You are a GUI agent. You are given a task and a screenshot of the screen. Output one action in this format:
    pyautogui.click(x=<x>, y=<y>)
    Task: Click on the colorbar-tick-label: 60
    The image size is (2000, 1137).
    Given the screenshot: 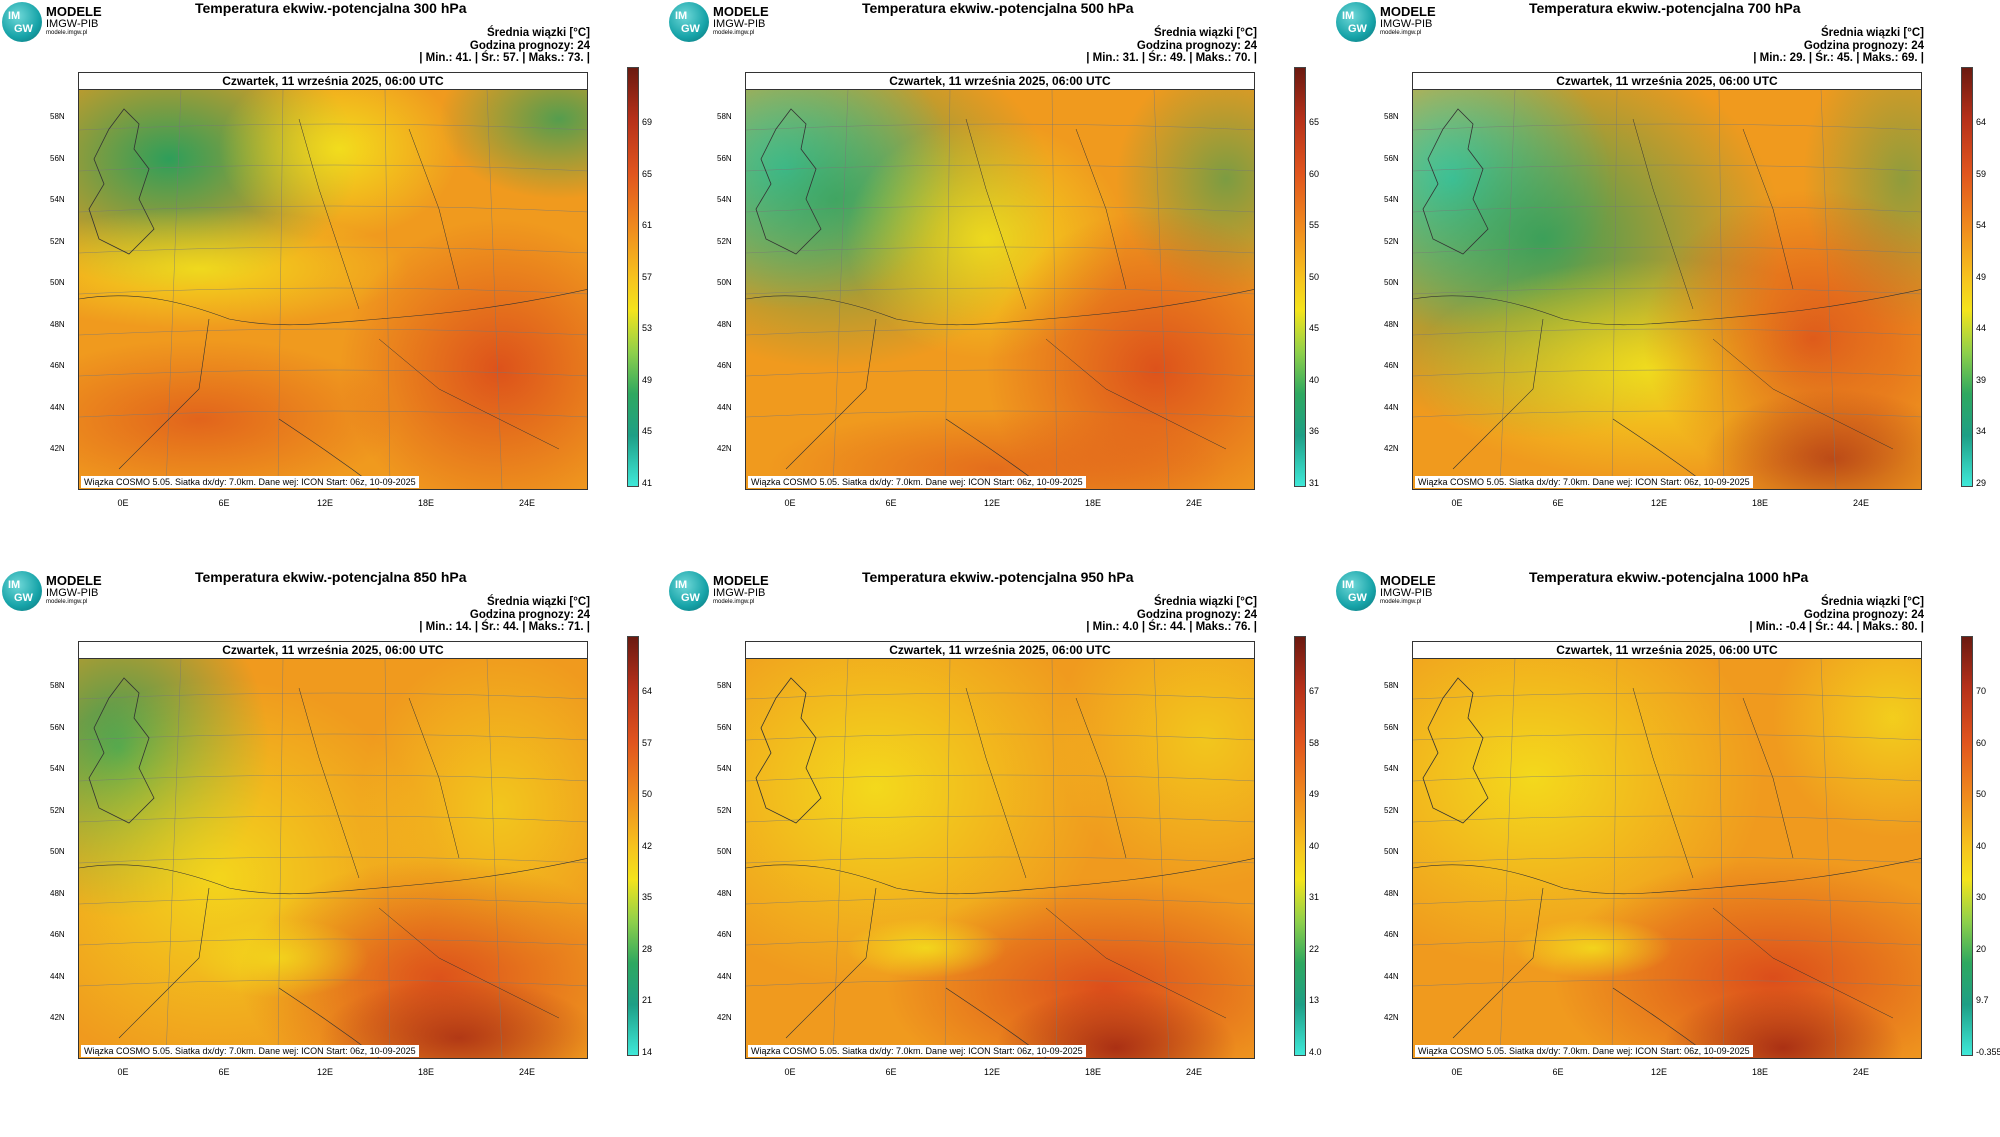 What is the action you would take?
    pyautogui.click(x=1981, y=742)
    